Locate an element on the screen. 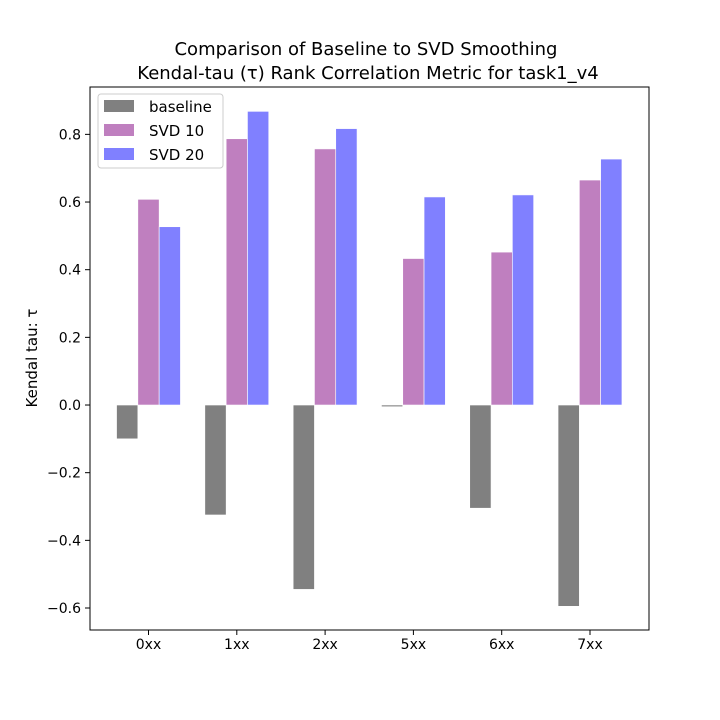  bar-svd-20-2xx is located at coordinates (346, 267).